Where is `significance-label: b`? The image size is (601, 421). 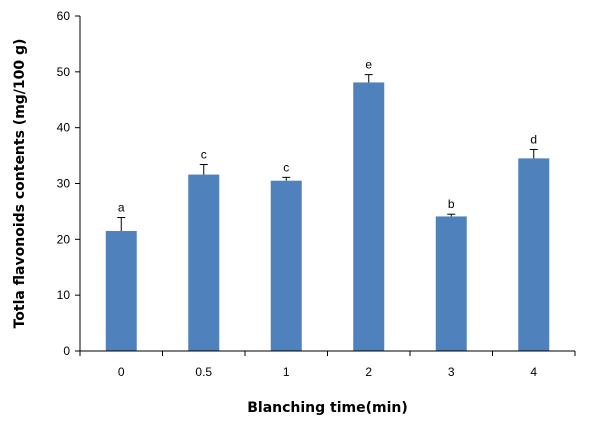 significance-label: b is located at coordinates (451, 204).